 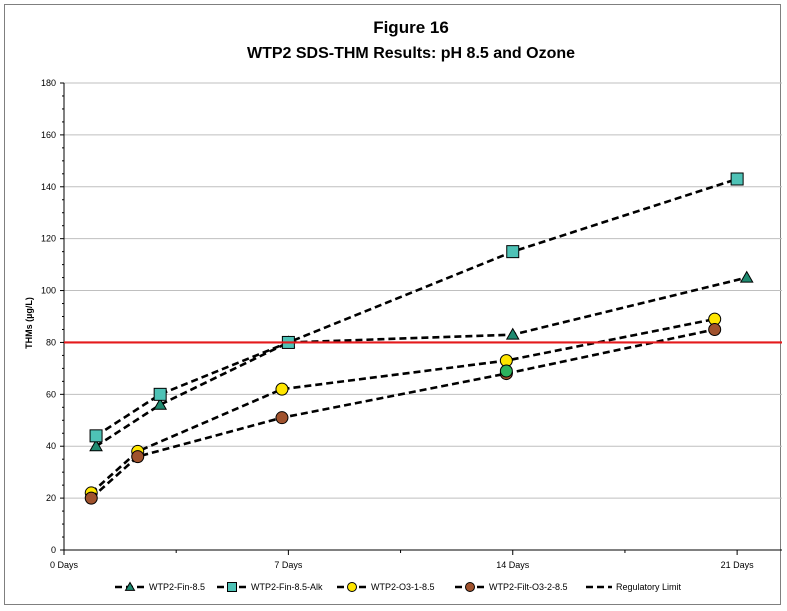 What do you see at coordinates (282, 389) in the screenshot?
I see `series-3-point` at bounding box center [282, 389].